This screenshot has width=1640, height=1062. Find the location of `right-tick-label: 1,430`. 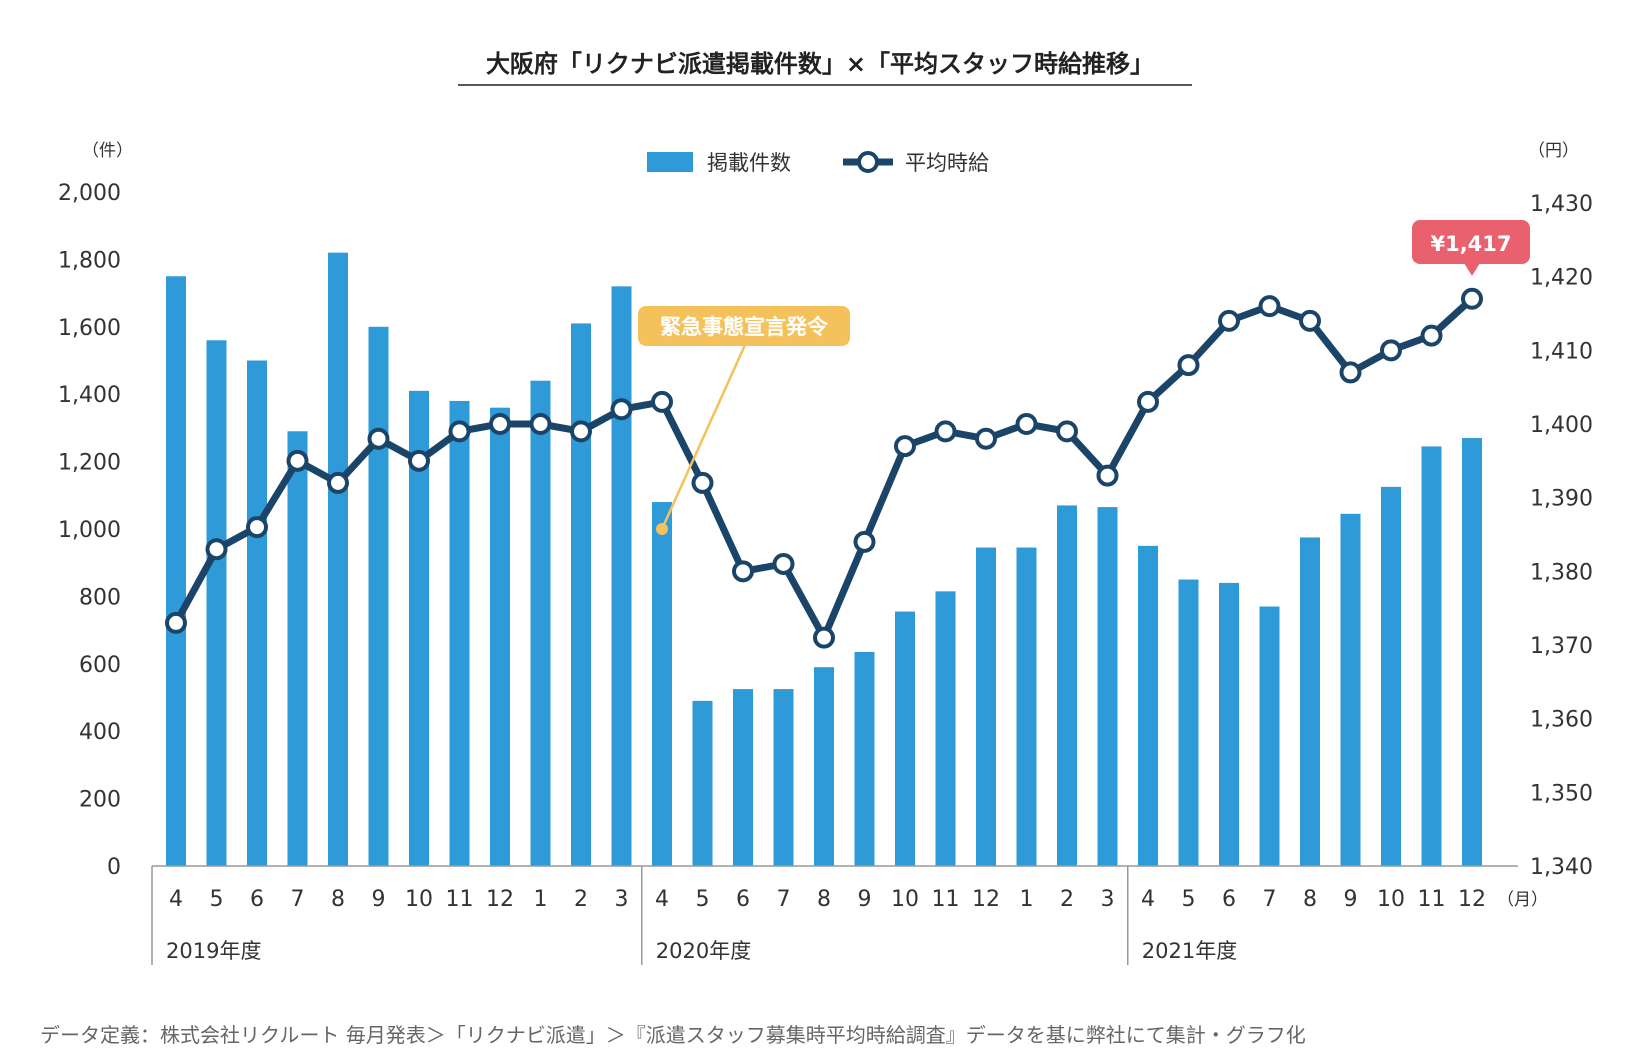

right-tick-label: 1,430 is located at coordinates (1561, 204).